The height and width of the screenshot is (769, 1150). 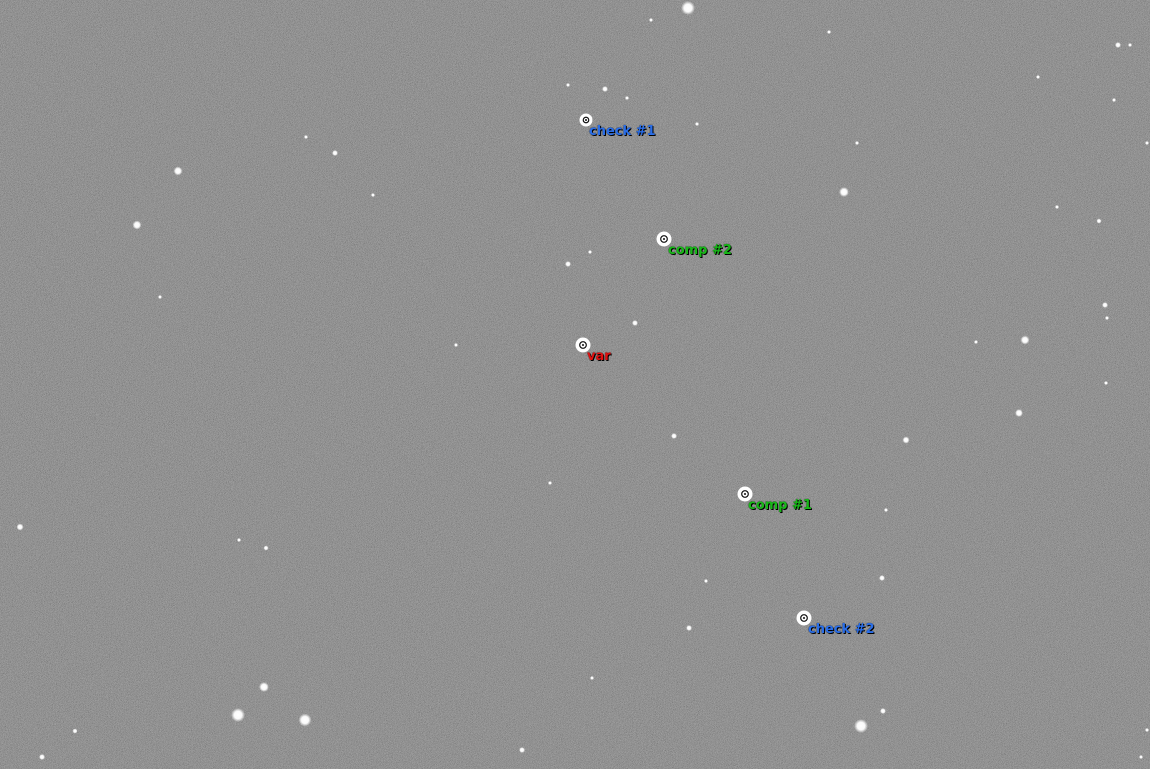 I want to click on target-stars-group, so click(x=693, y=369).